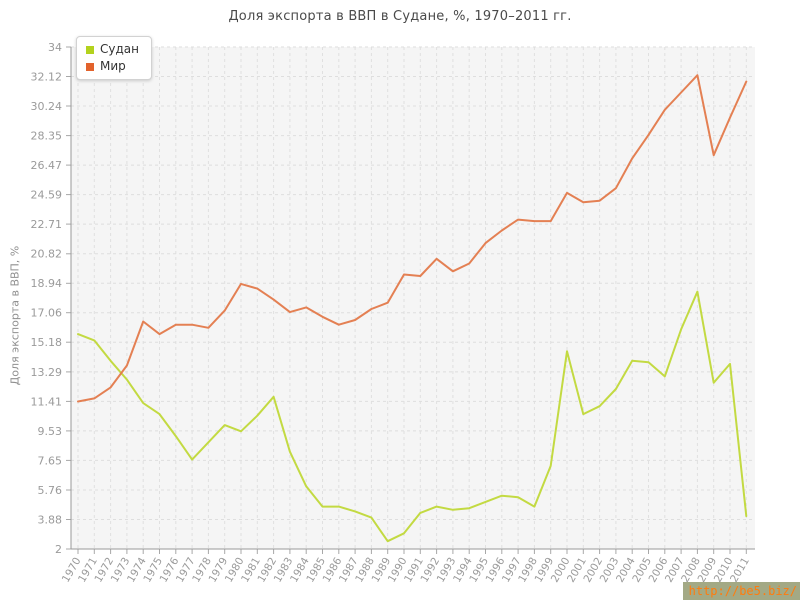 The width and height of the screenshot is (800, 600). I want to click on legend-item-world: Мир, so click(112, 66).